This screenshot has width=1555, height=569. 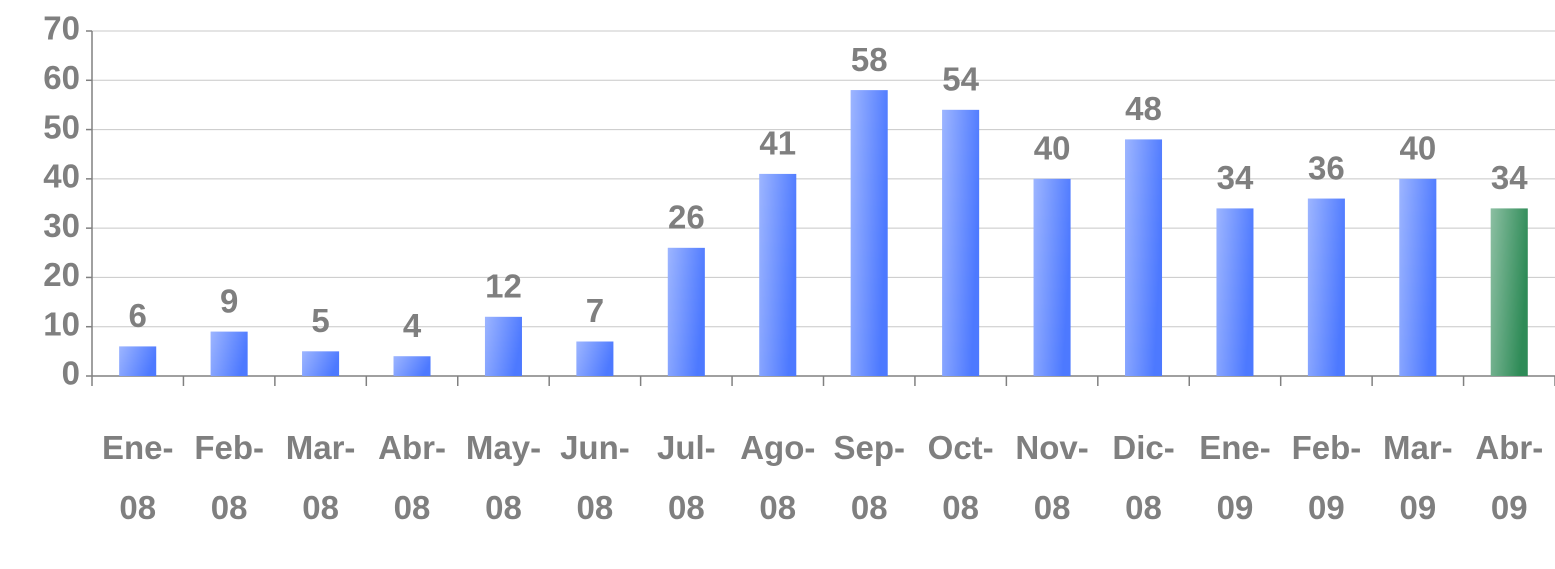 What do you see at coordinates (778, 477) in the screenshot?
I see `x-tick-label: Ago-08` at bounding box center [778, 477].